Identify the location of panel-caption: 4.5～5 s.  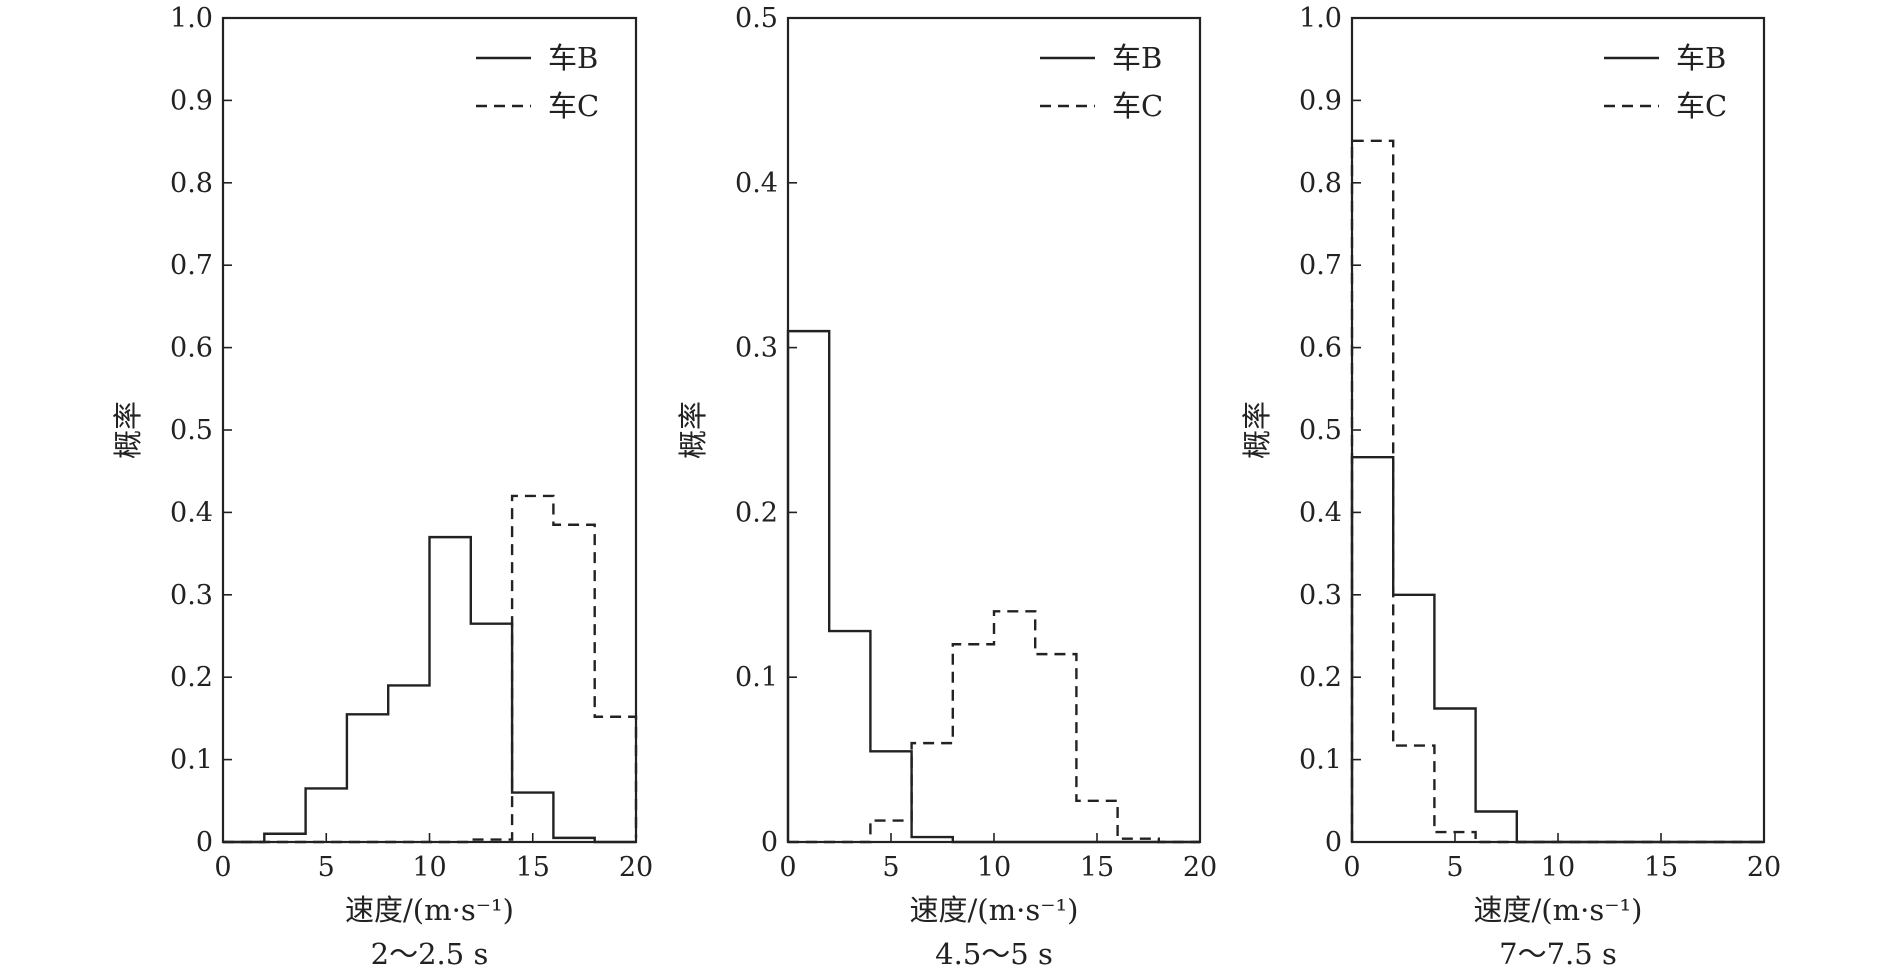
(994, 954).